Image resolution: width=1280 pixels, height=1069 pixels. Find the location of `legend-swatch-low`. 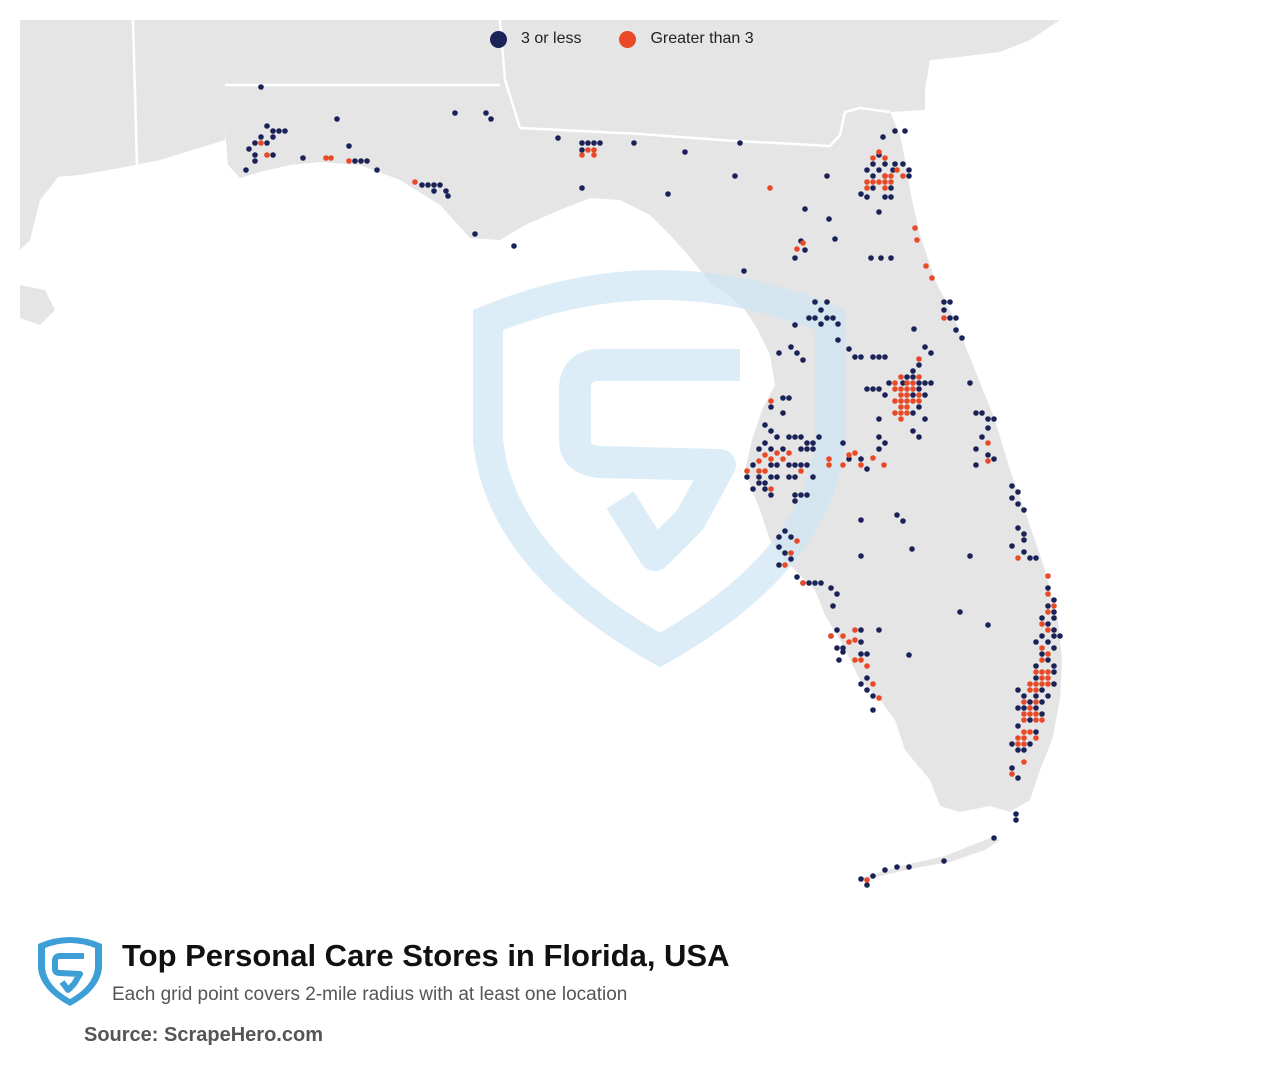

legend-swatch-low is located at coordinates (498, 39).